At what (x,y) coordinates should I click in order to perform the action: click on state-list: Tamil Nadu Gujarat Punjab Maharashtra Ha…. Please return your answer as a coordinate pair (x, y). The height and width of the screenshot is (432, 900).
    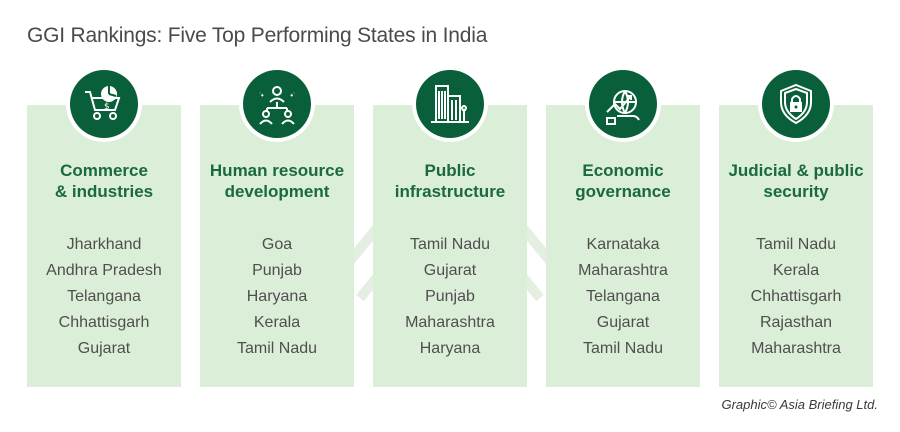
    Looking at the image, I should click on (450, 297).